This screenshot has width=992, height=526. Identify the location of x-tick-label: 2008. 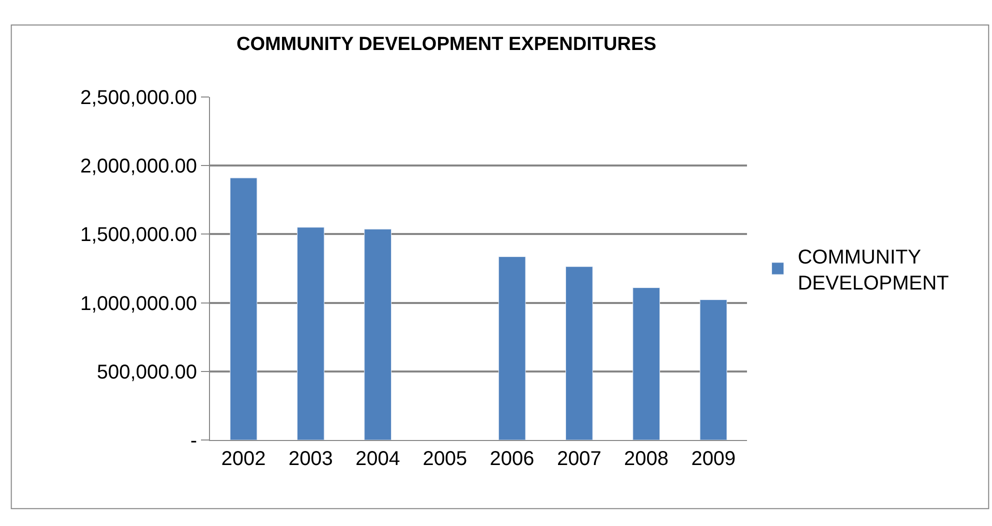
(646, 459).